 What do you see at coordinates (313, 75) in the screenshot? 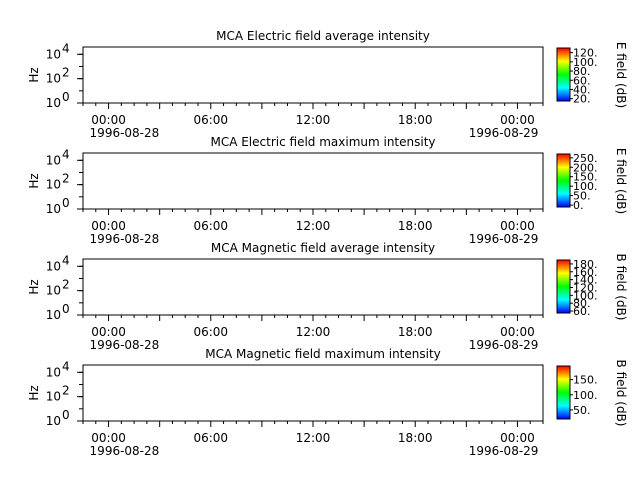
I see `axes-frame` at bounding box center [313, 75].